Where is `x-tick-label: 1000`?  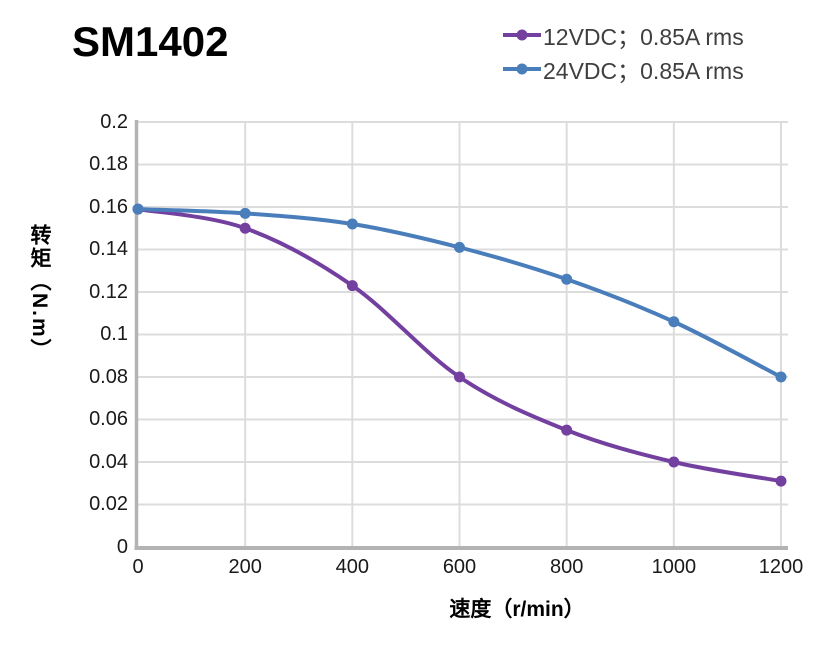
x-tick-label: 1000 is located at coordinates (674, 567).